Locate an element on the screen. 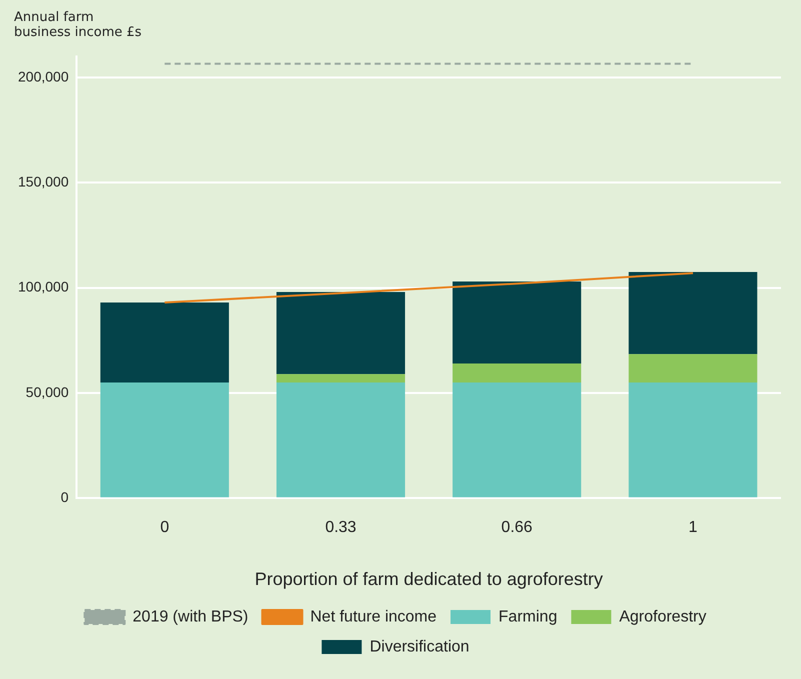 The height and width of the screenshot is (679, 801). y-tick-label: 200,000 is located at coordinates (43, 76).